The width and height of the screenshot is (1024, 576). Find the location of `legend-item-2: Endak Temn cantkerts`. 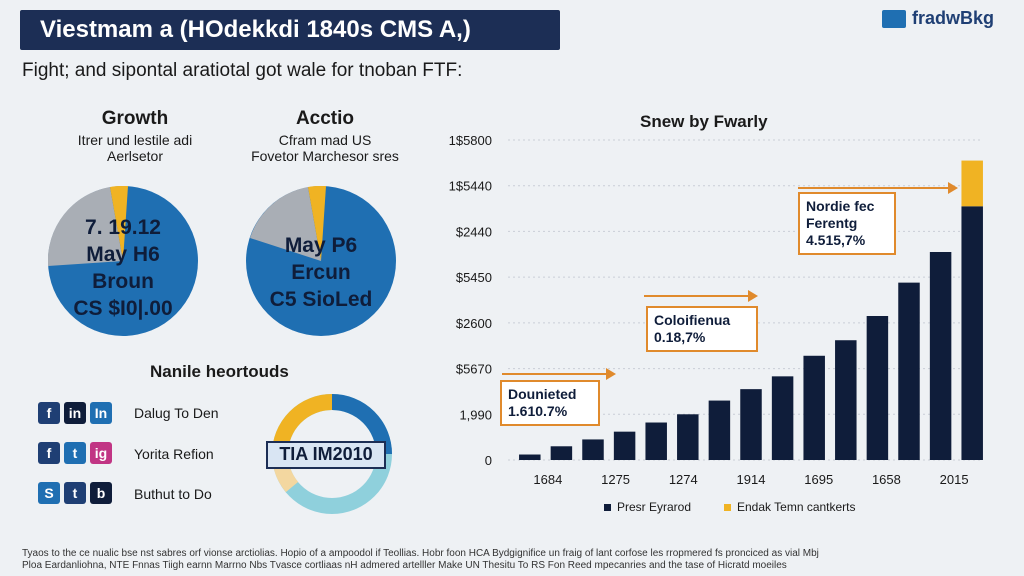

legend-item-2: Endak Temn cantkerts is located at coordinates (790, 507).